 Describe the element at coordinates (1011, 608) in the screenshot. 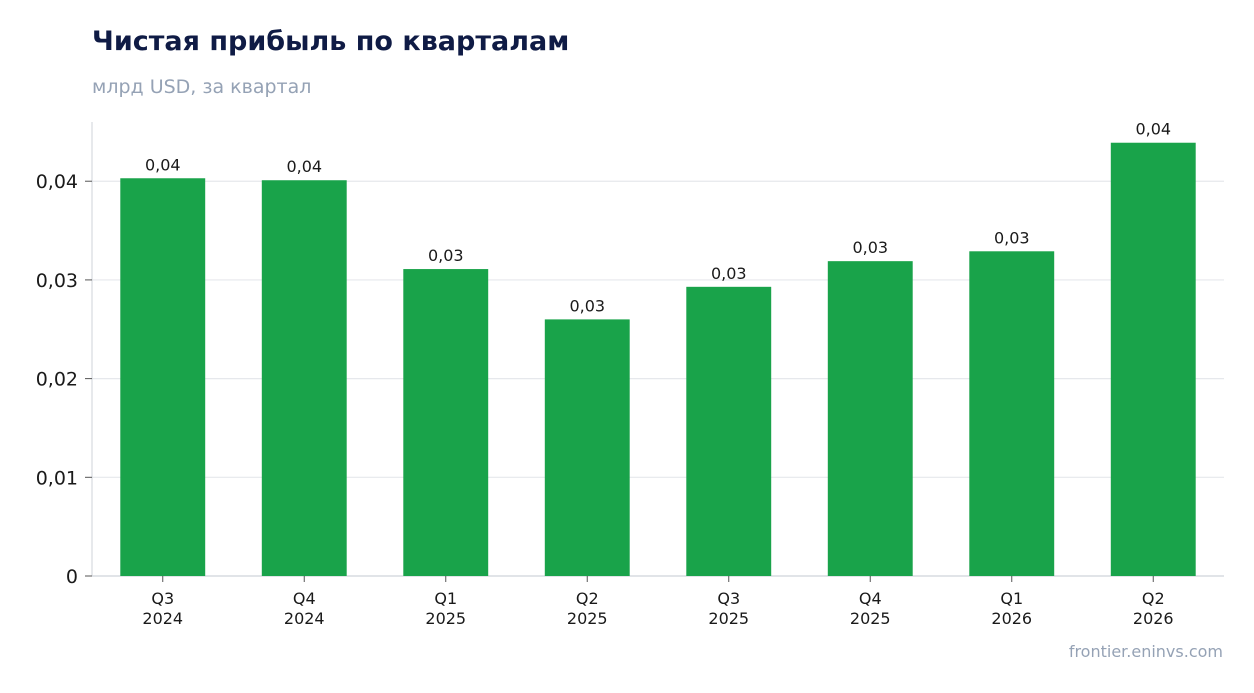

I see `x-tick-label: Q1 2026` at that location.